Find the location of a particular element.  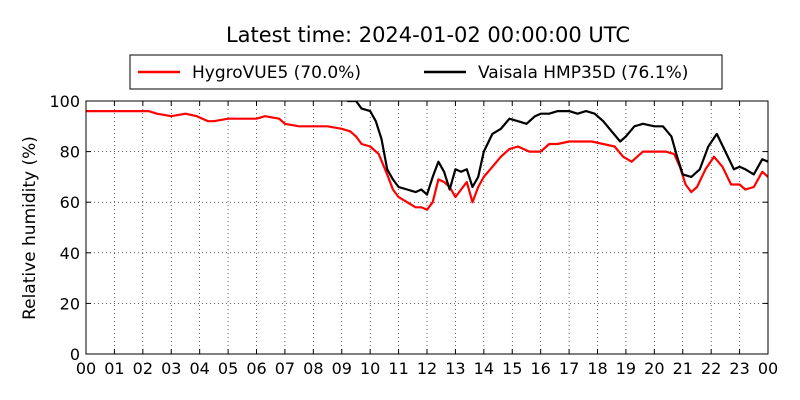

x-tick-label: 13 is located at coordinates (455, 368).